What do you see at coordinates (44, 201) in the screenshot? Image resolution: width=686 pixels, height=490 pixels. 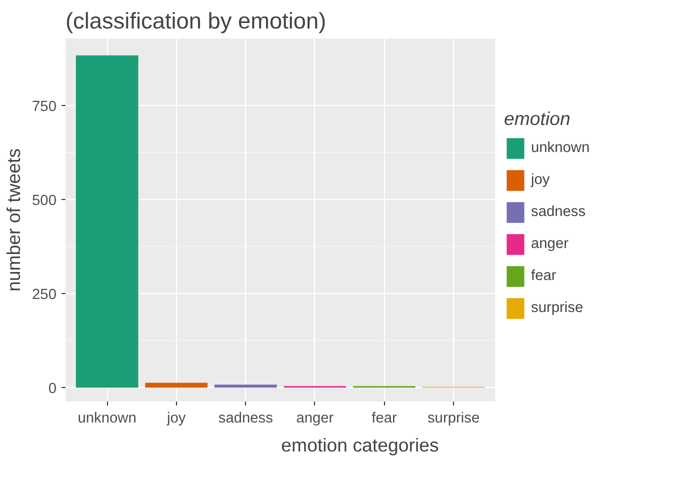 I see `y-tick-label: 500` at bounding box center [44, 201].